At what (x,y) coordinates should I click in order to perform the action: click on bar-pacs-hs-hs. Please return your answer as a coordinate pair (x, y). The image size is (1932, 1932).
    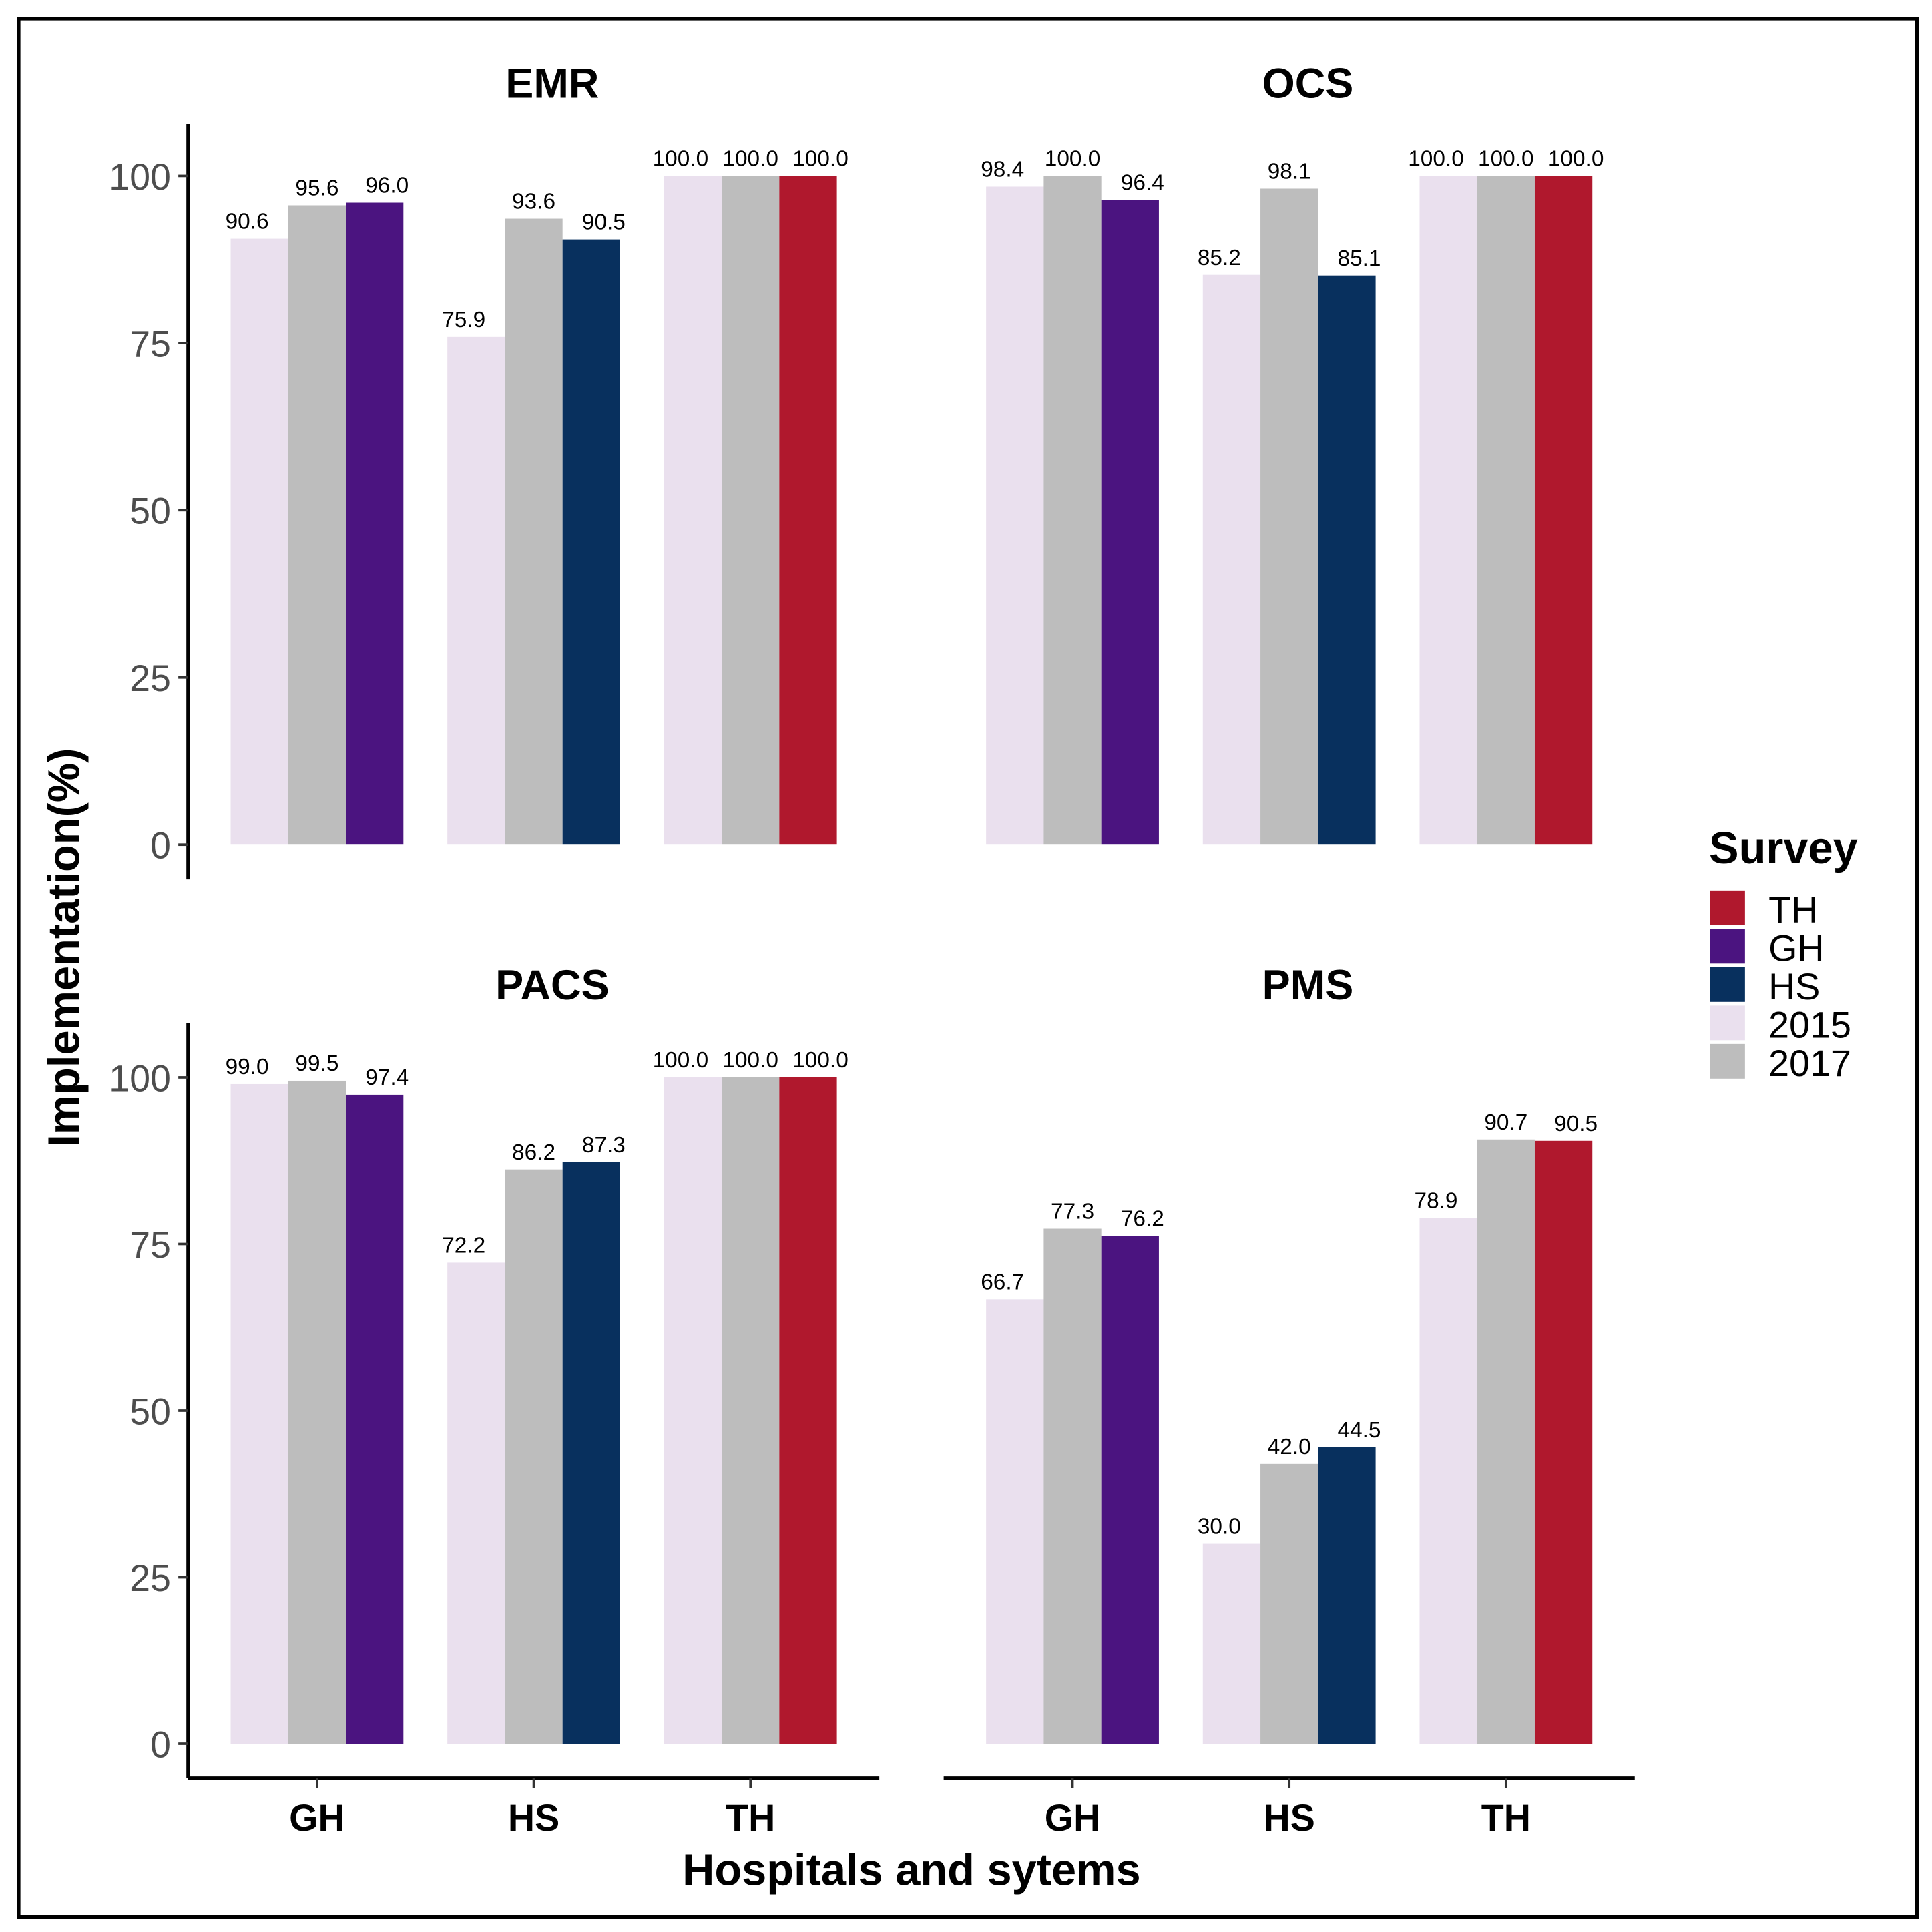
    Looking at the image, I should click on (591, 1453).